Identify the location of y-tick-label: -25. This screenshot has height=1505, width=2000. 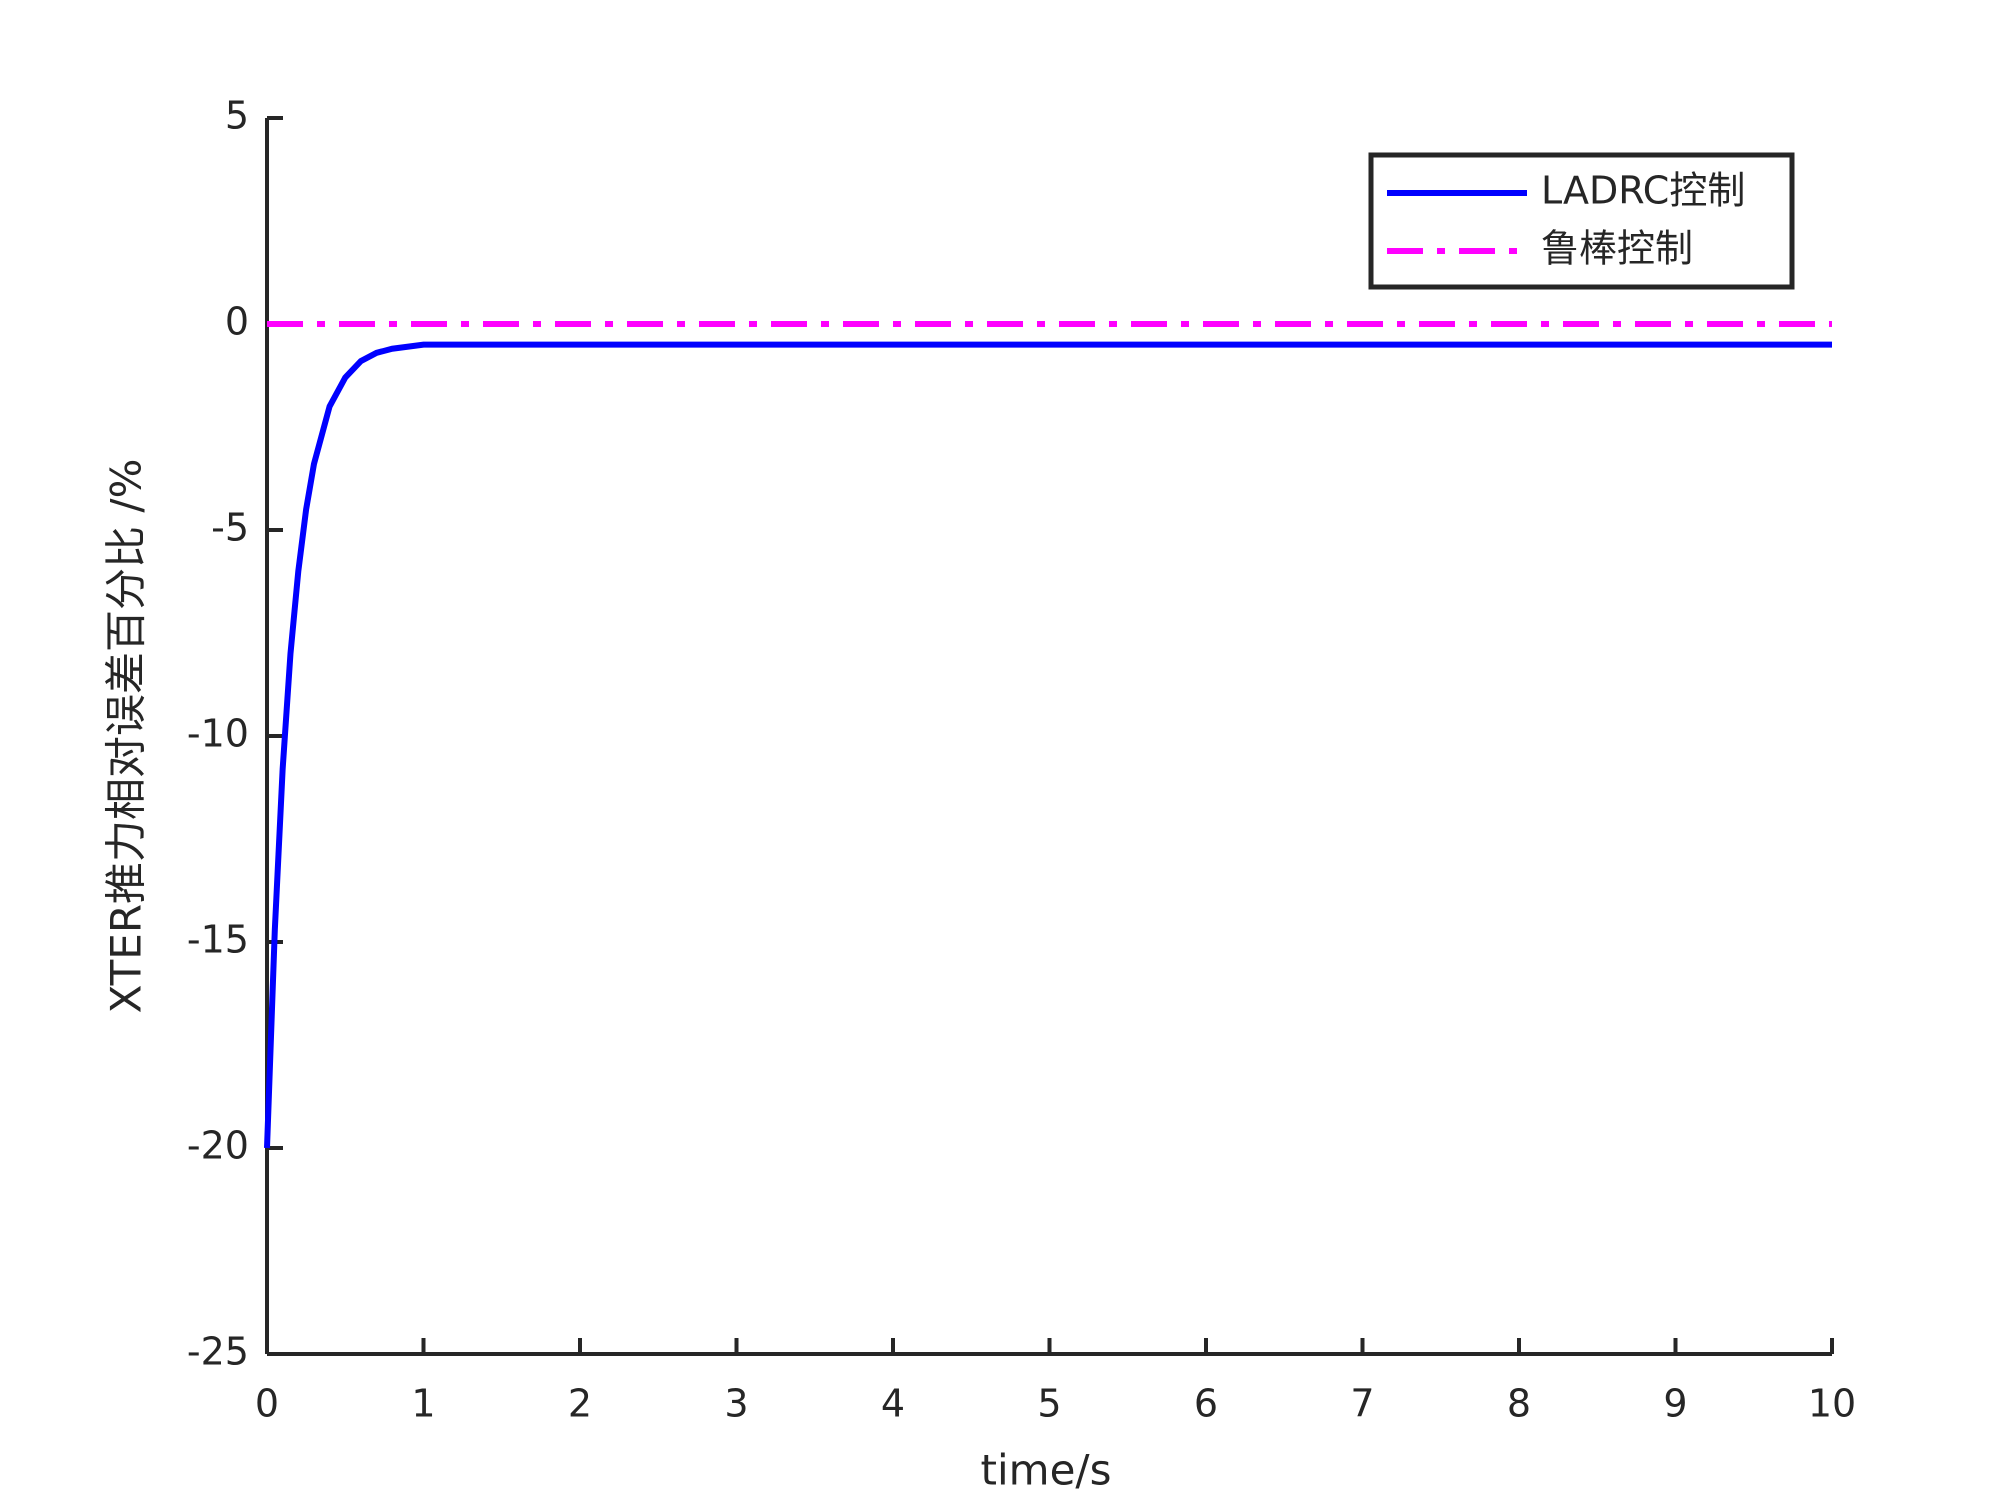
(218, 1352).